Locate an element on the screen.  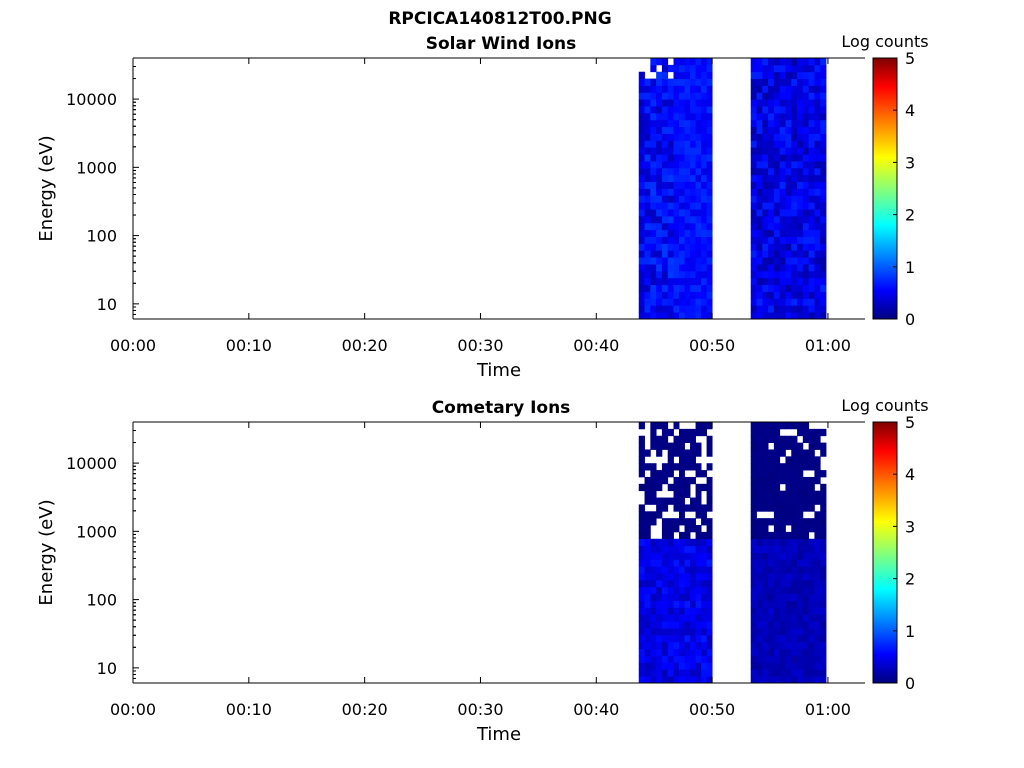
x-tick-label: 00:10 is located at coordinates (249, 345).